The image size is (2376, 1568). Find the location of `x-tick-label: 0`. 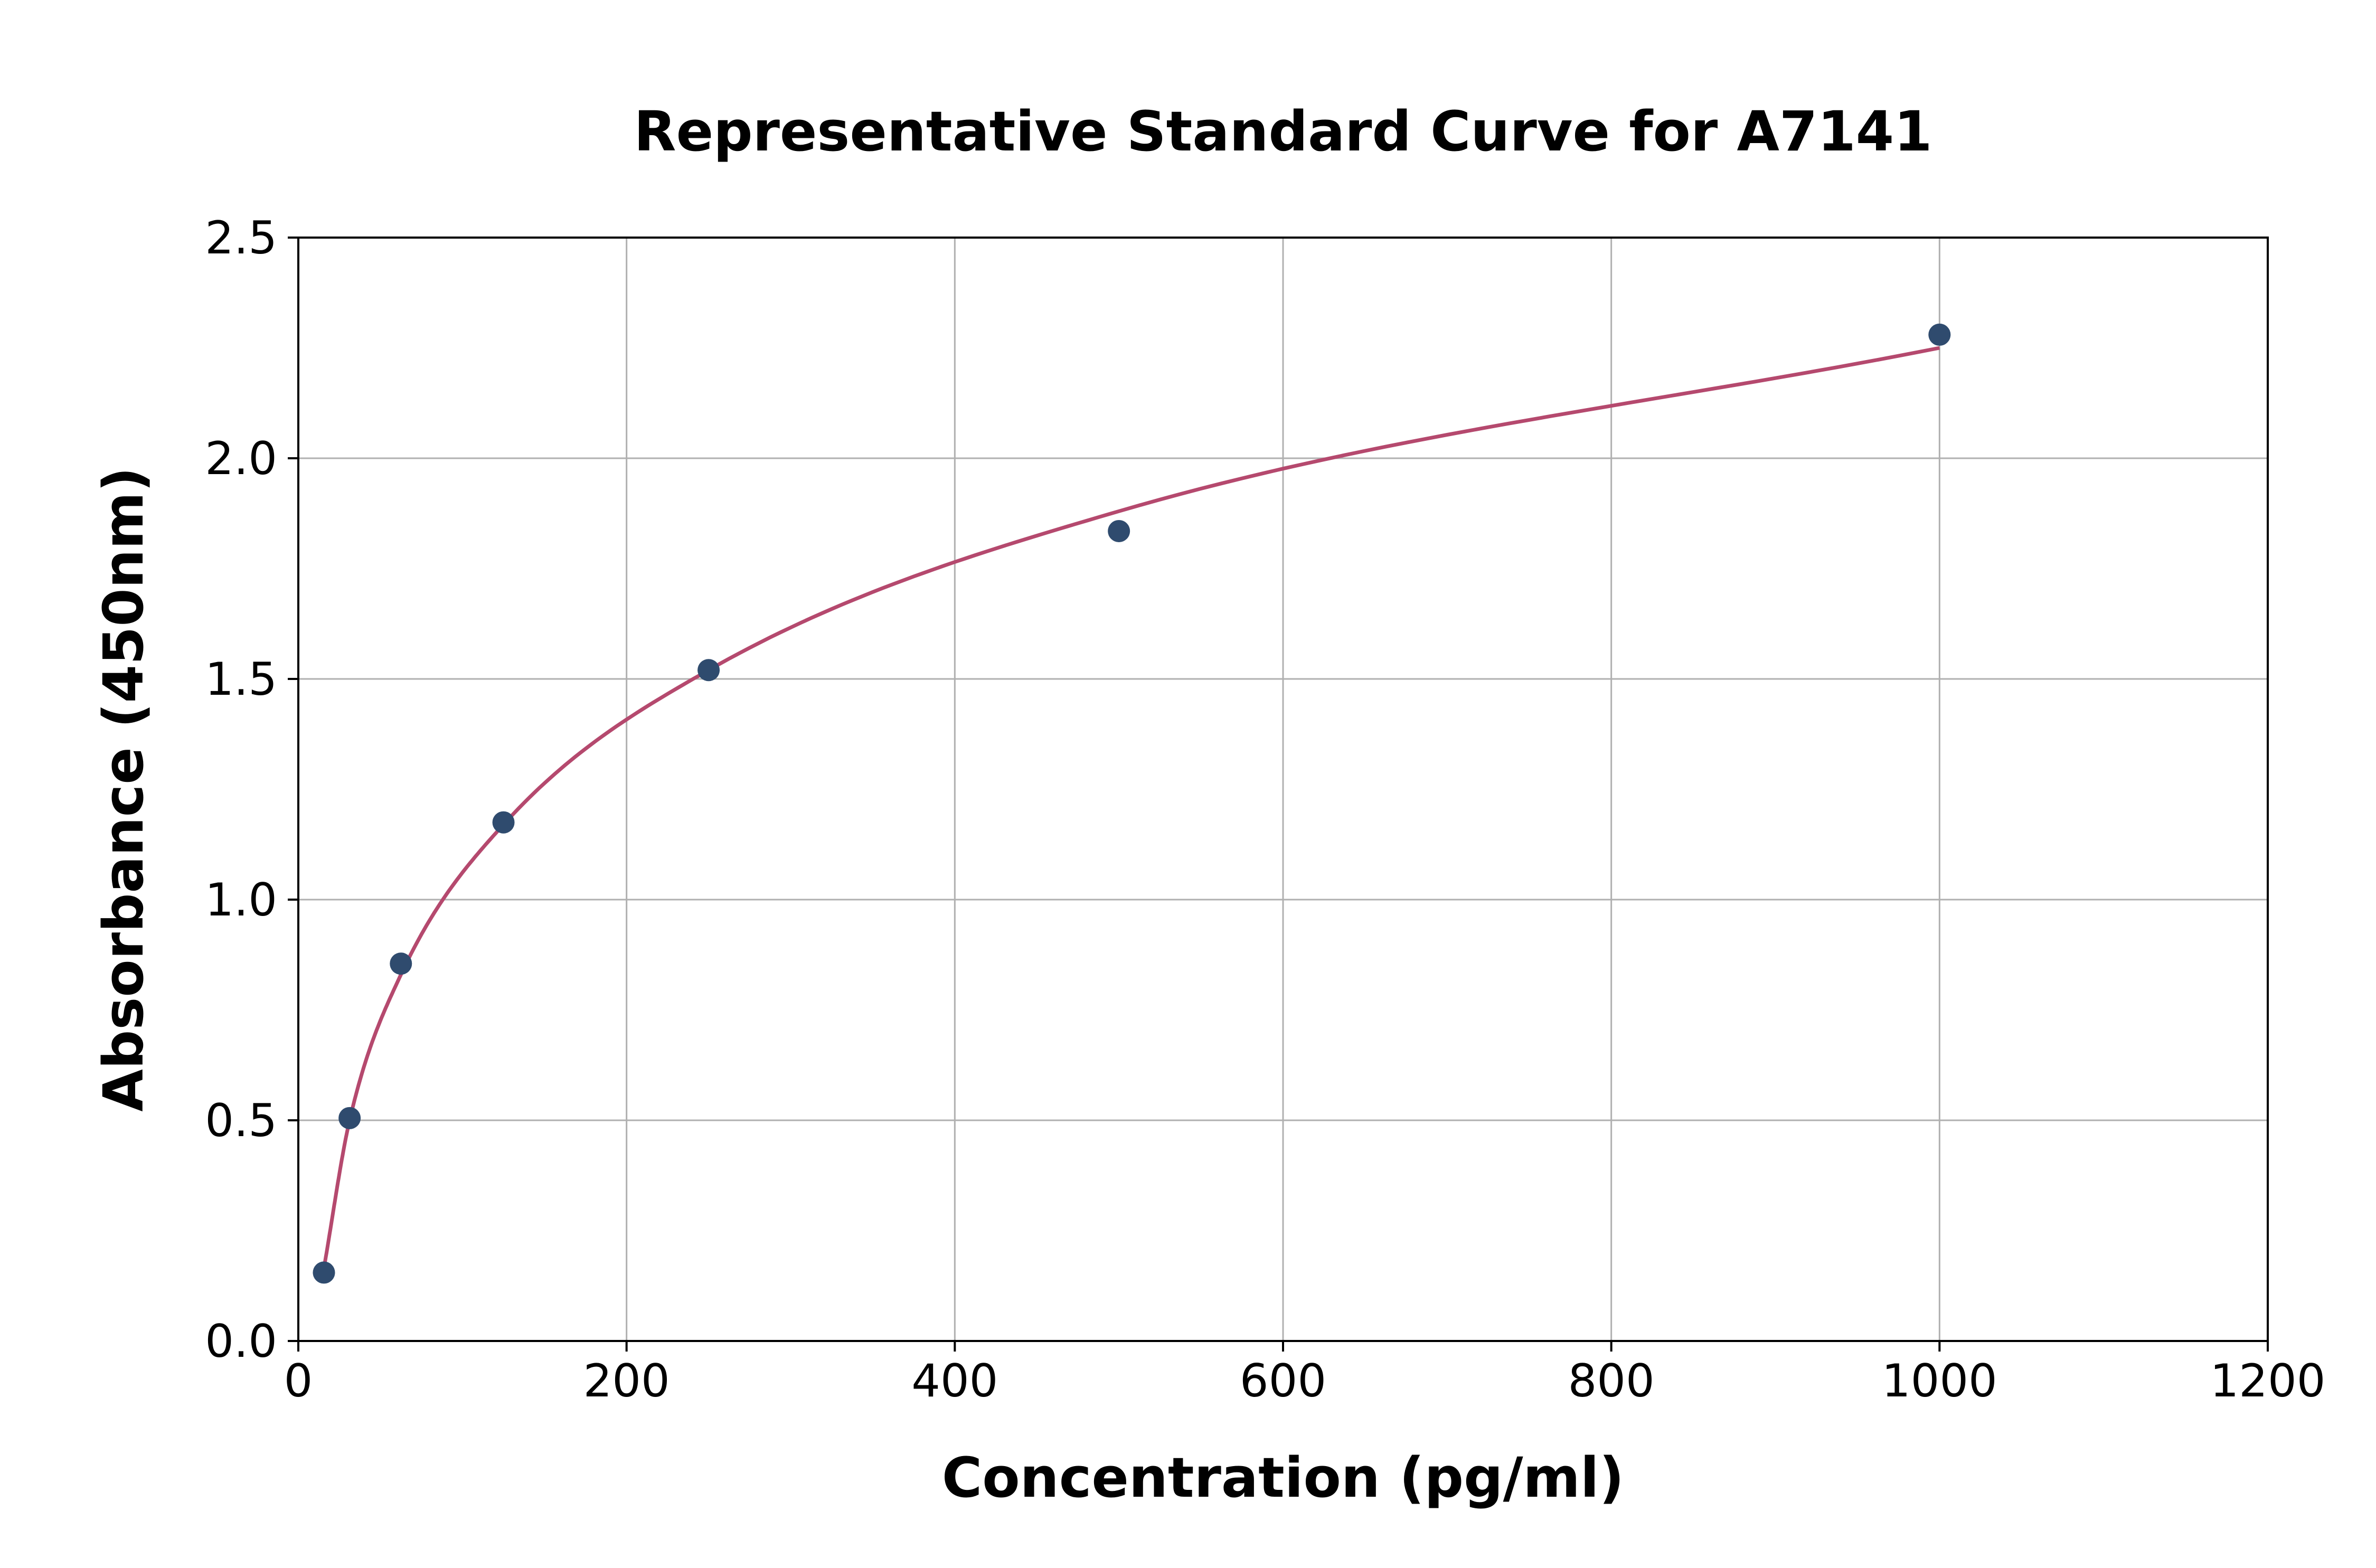

x-tick-label: 0 is located at coordinates (299, 1382).